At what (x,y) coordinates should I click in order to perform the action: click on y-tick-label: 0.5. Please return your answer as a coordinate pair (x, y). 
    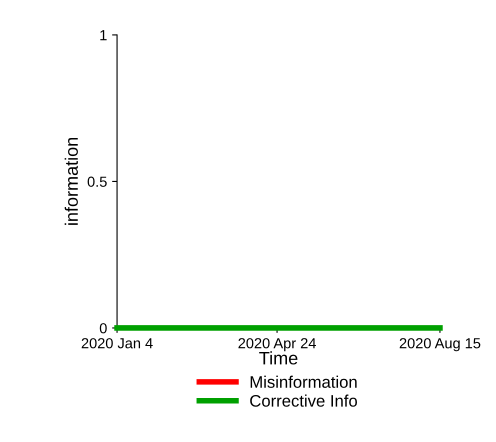
    Looking at the image, I should click on (97, 181).